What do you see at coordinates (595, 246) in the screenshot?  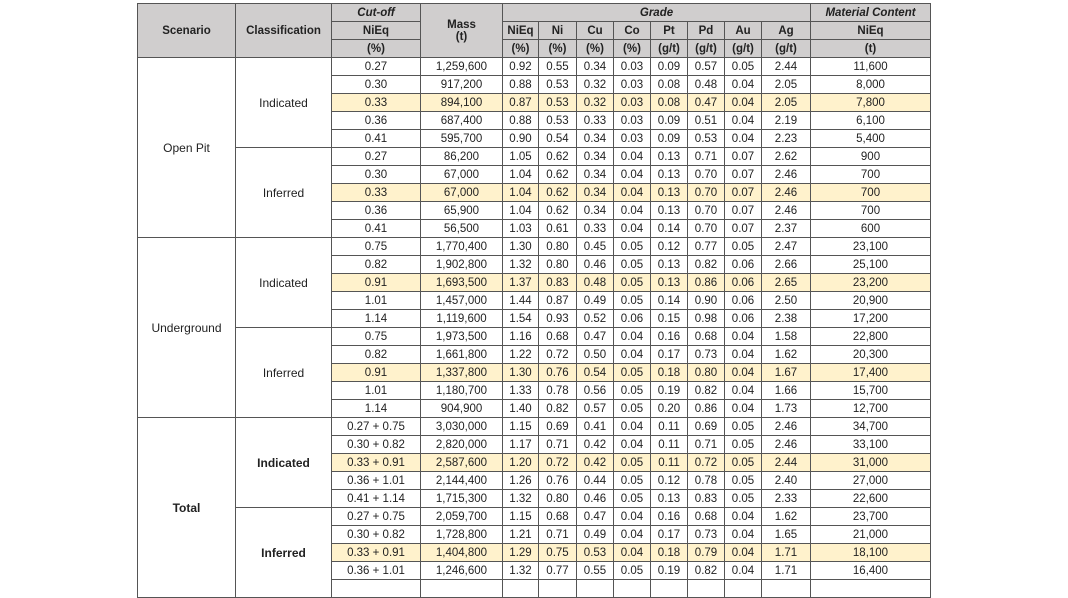 I see `cu-cell: 0.45` at bounding box center [595, 246].